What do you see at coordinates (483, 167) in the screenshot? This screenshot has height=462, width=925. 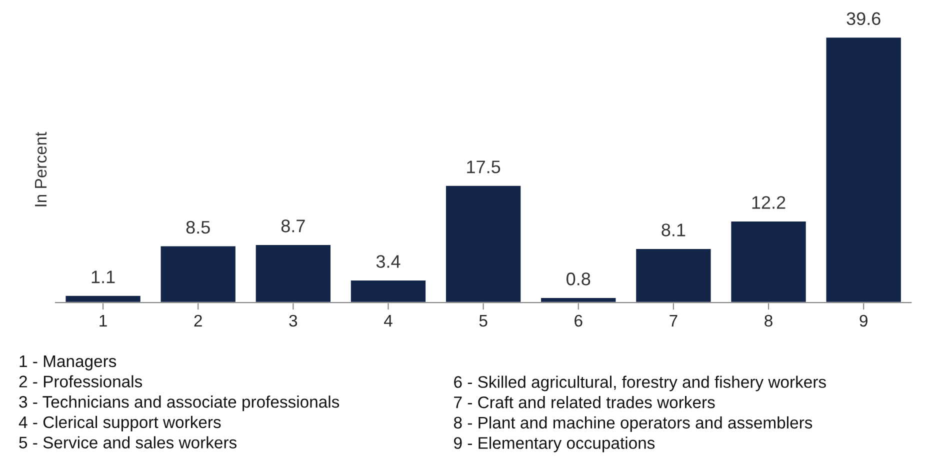 I see `data-label: 17.5` at bounding box center [483, 167].